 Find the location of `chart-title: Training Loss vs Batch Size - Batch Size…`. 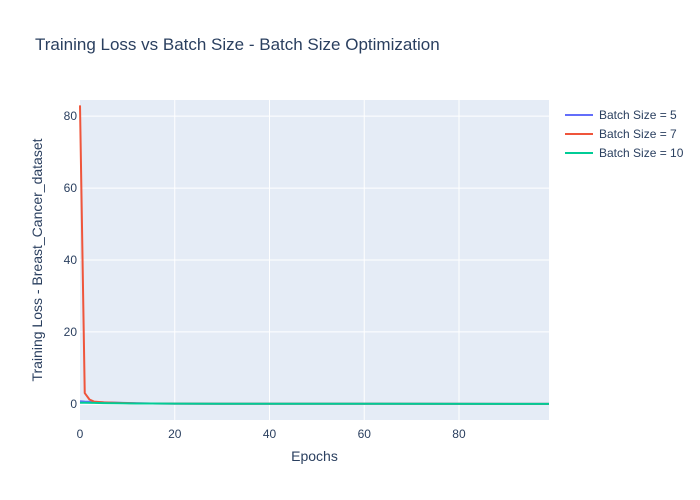

chart-title: Training Loss vs Batch Size - Batch Size… is located at coordinates (237, 44).